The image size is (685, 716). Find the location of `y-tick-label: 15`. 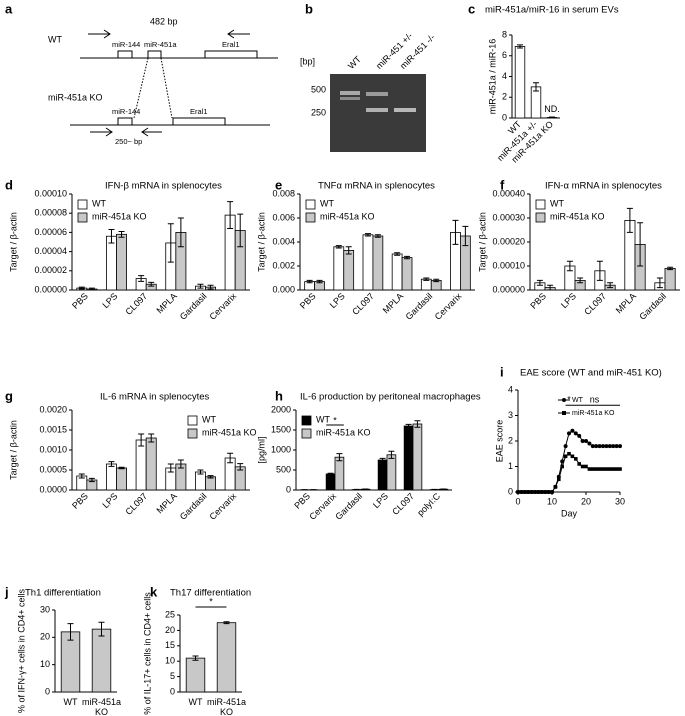

y-tick-label: 15 is located at coordinates (170, 645).